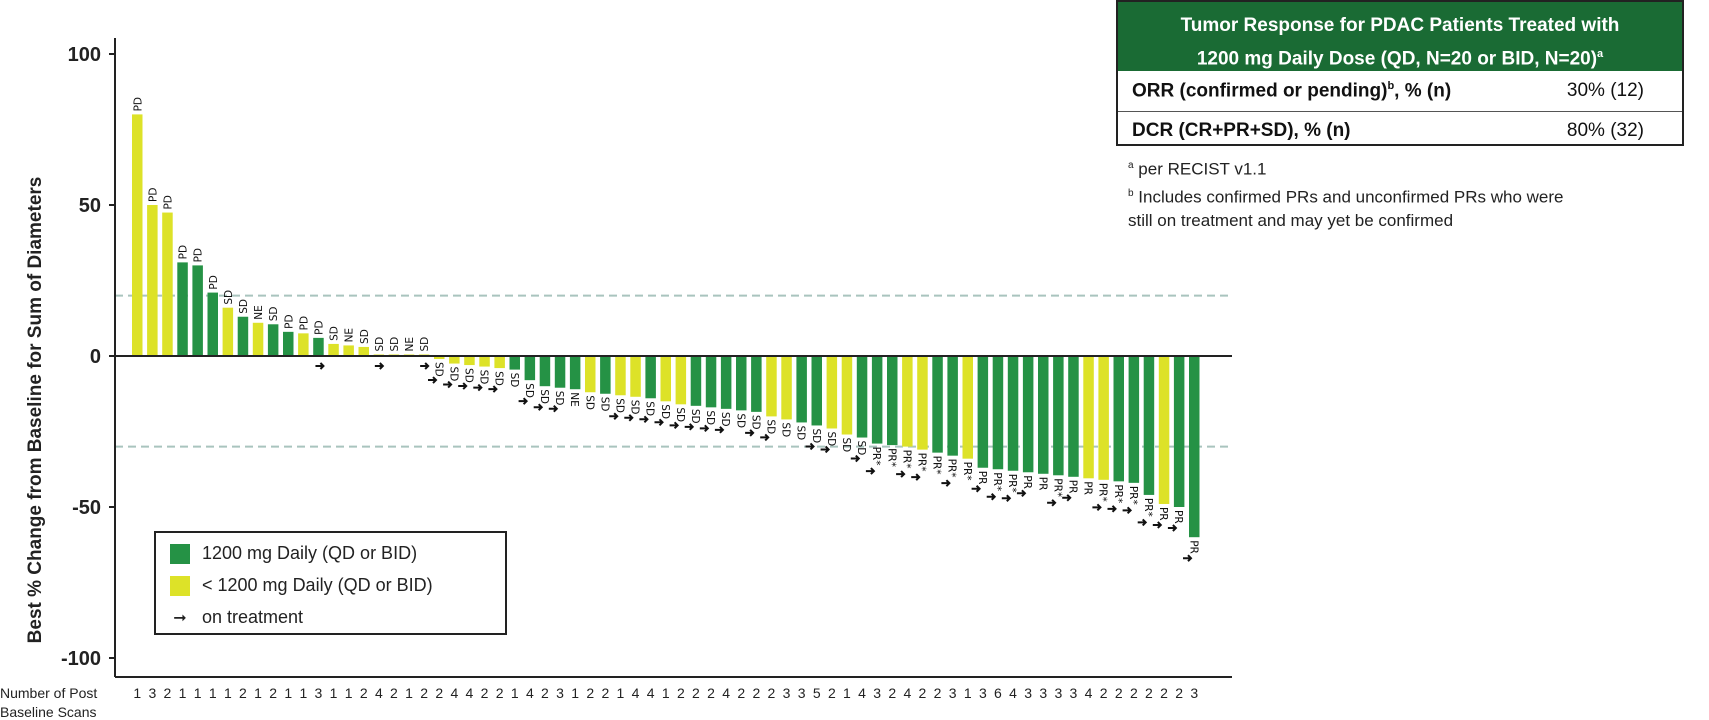  What do you see at coordinates (1605, 90) in the screenshot?
I see `orr-value: 30% (12)` at bounding box center [1605, 90].